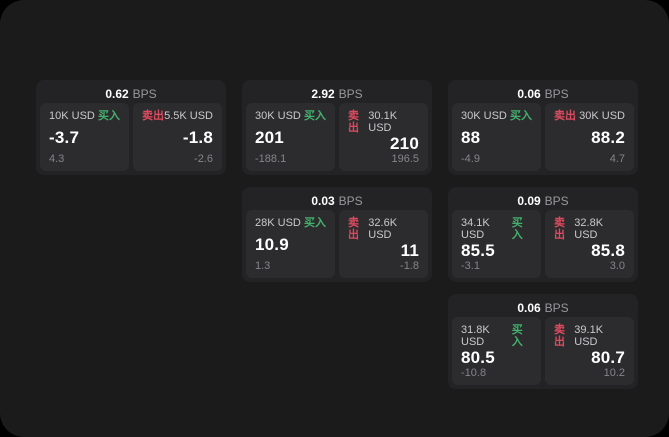 The image size is (669, 437). Describe the element at coordinates (589, 137) in the screenshot. I see `sell-quote-panel: 卖出 30K USD 88.2 4.7` at that location.